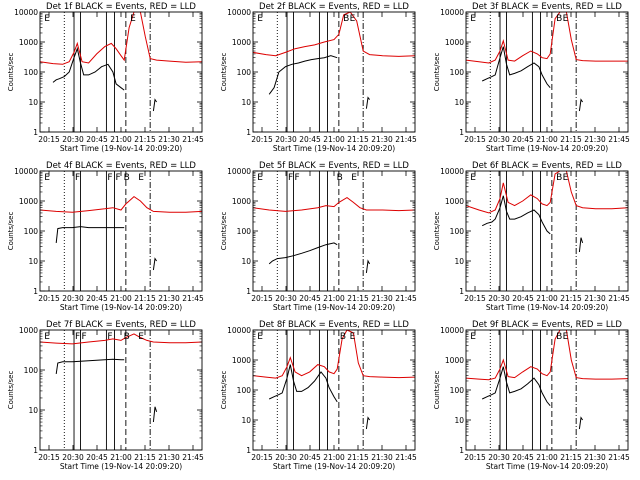 The width and height of the screenshot is (640, 480). I want to click on chart-title: Det 8f BLACK = Events, RED = LLD, so click(334, 325).